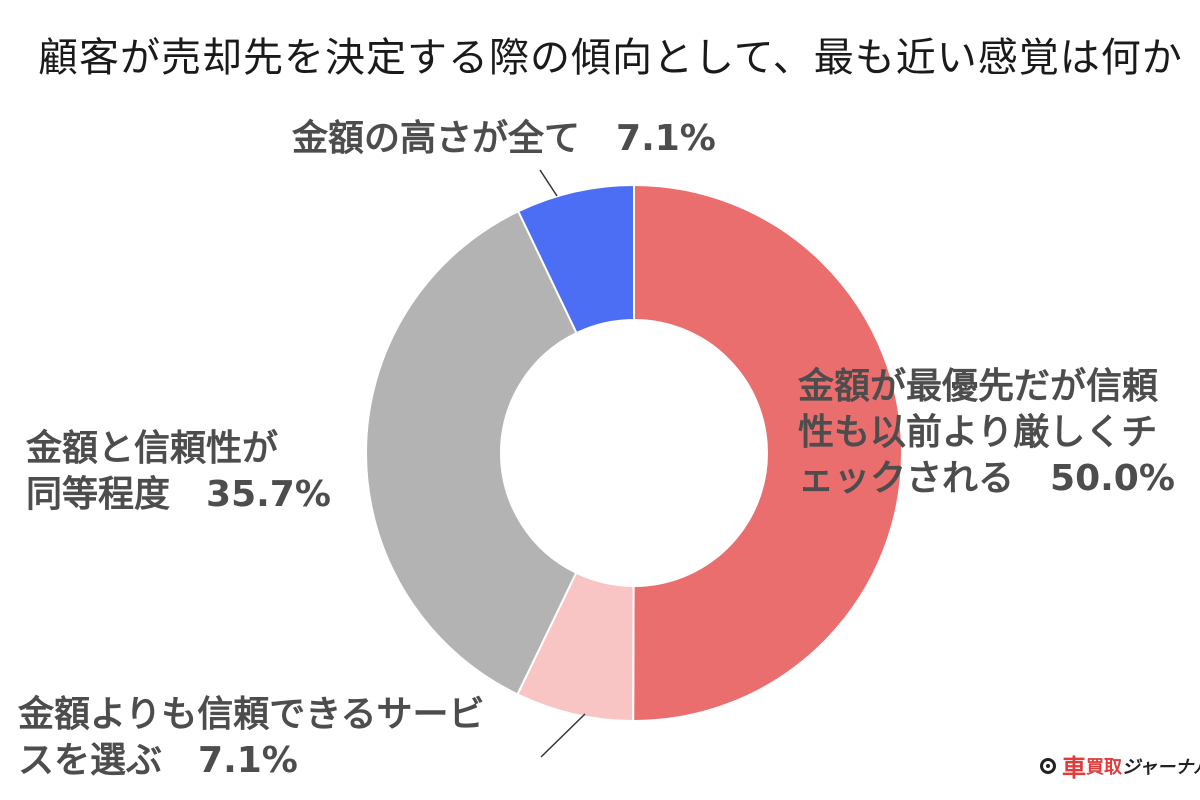  Describe the element at coordinates (251, 738) in the screenshot. I see `slice-label-trust-over-amount: 金額よりも信頼できるサービ スを選ぶ 7.1%` at that location.